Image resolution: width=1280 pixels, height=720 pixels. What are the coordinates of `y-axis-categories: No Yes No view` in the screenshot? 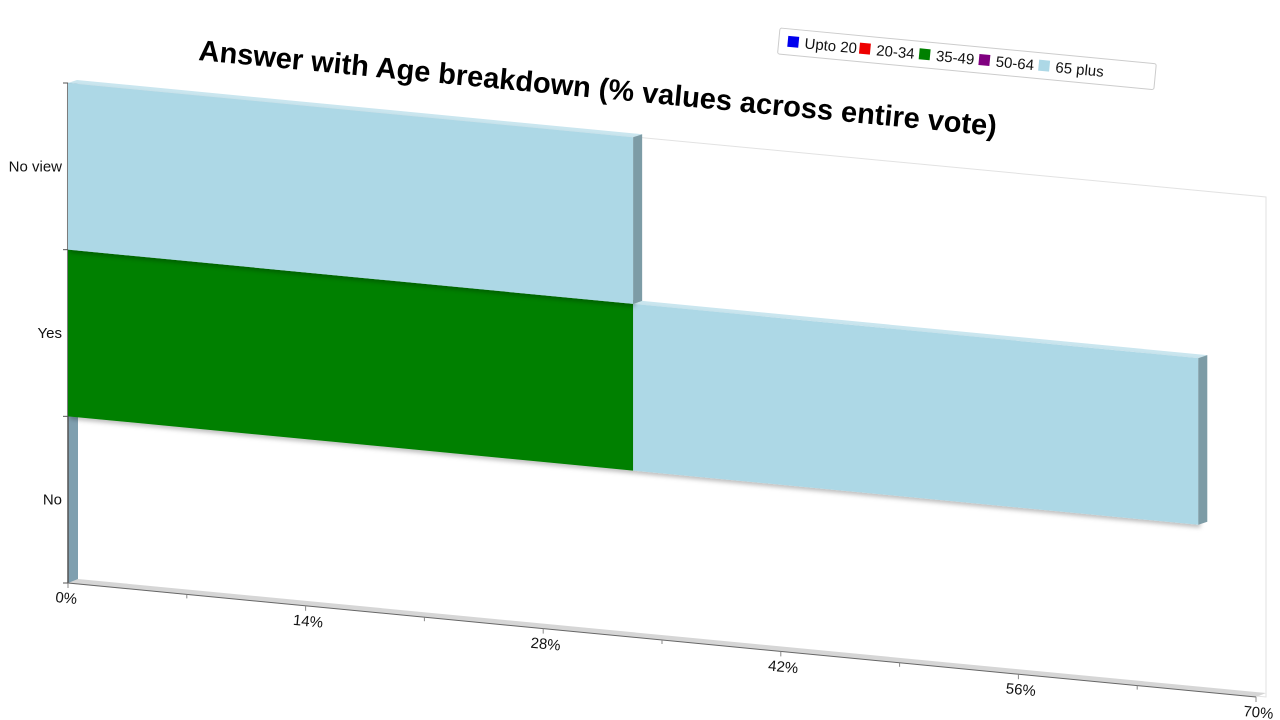 It's located at (38, 333).